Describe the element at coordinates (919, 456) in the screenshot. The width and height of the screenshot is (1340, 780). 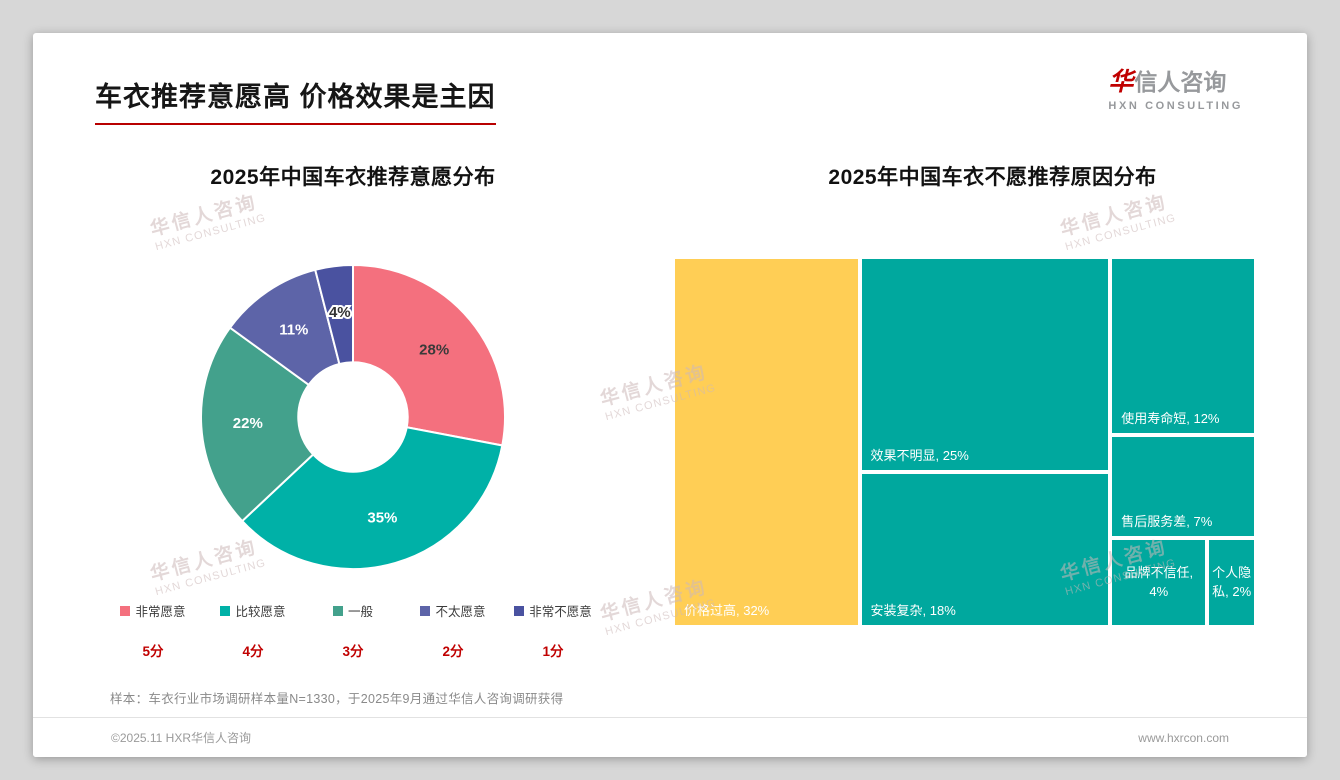
I see `treemap-cell-label: 效果不明显, 25%` at that location.